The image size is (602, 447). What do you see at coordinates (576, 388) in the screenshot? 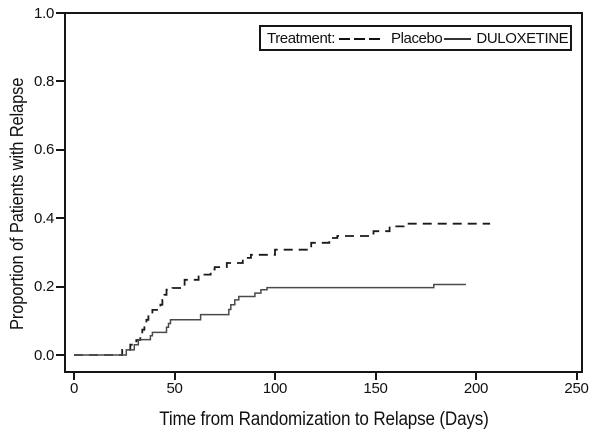
I see `x-tick-label: 250` at bounding box center [576, 388].